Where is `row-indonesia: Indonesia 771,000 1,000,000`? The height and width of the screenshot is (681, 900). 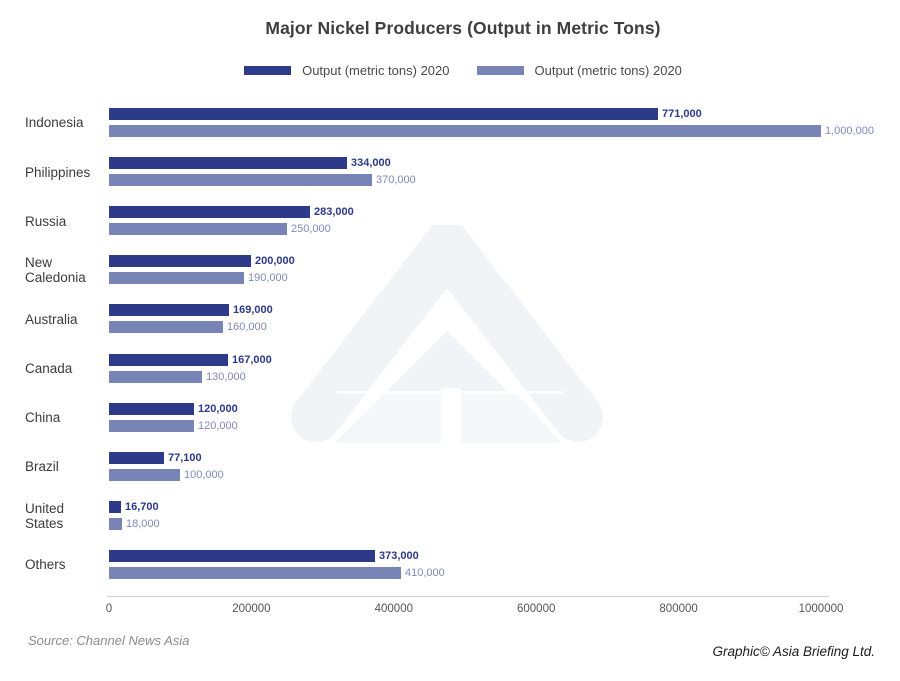 row-indonesia: Indonesia 771,000 1,000,000 is located at coordinates (450, 123).